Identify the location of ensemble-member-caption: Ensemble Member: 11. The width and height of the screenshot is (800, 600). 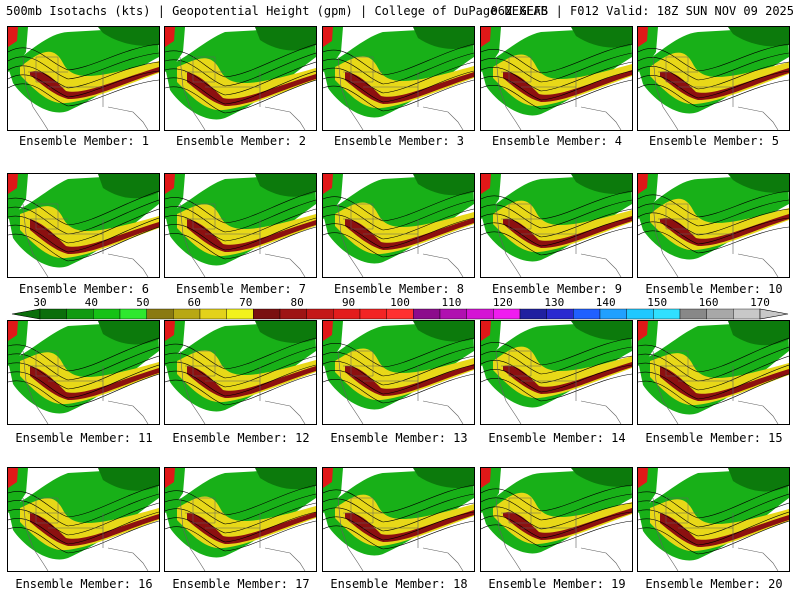
(84, 438).